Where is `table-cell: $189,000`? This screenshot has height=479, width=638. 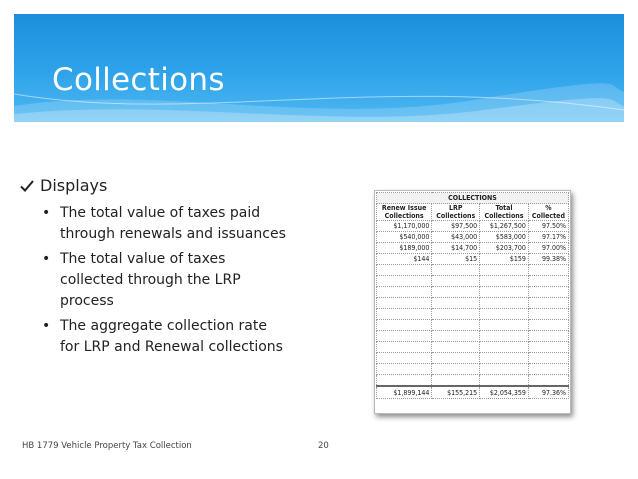
table-cell: $189,000 is located at coordinates (404, 248).